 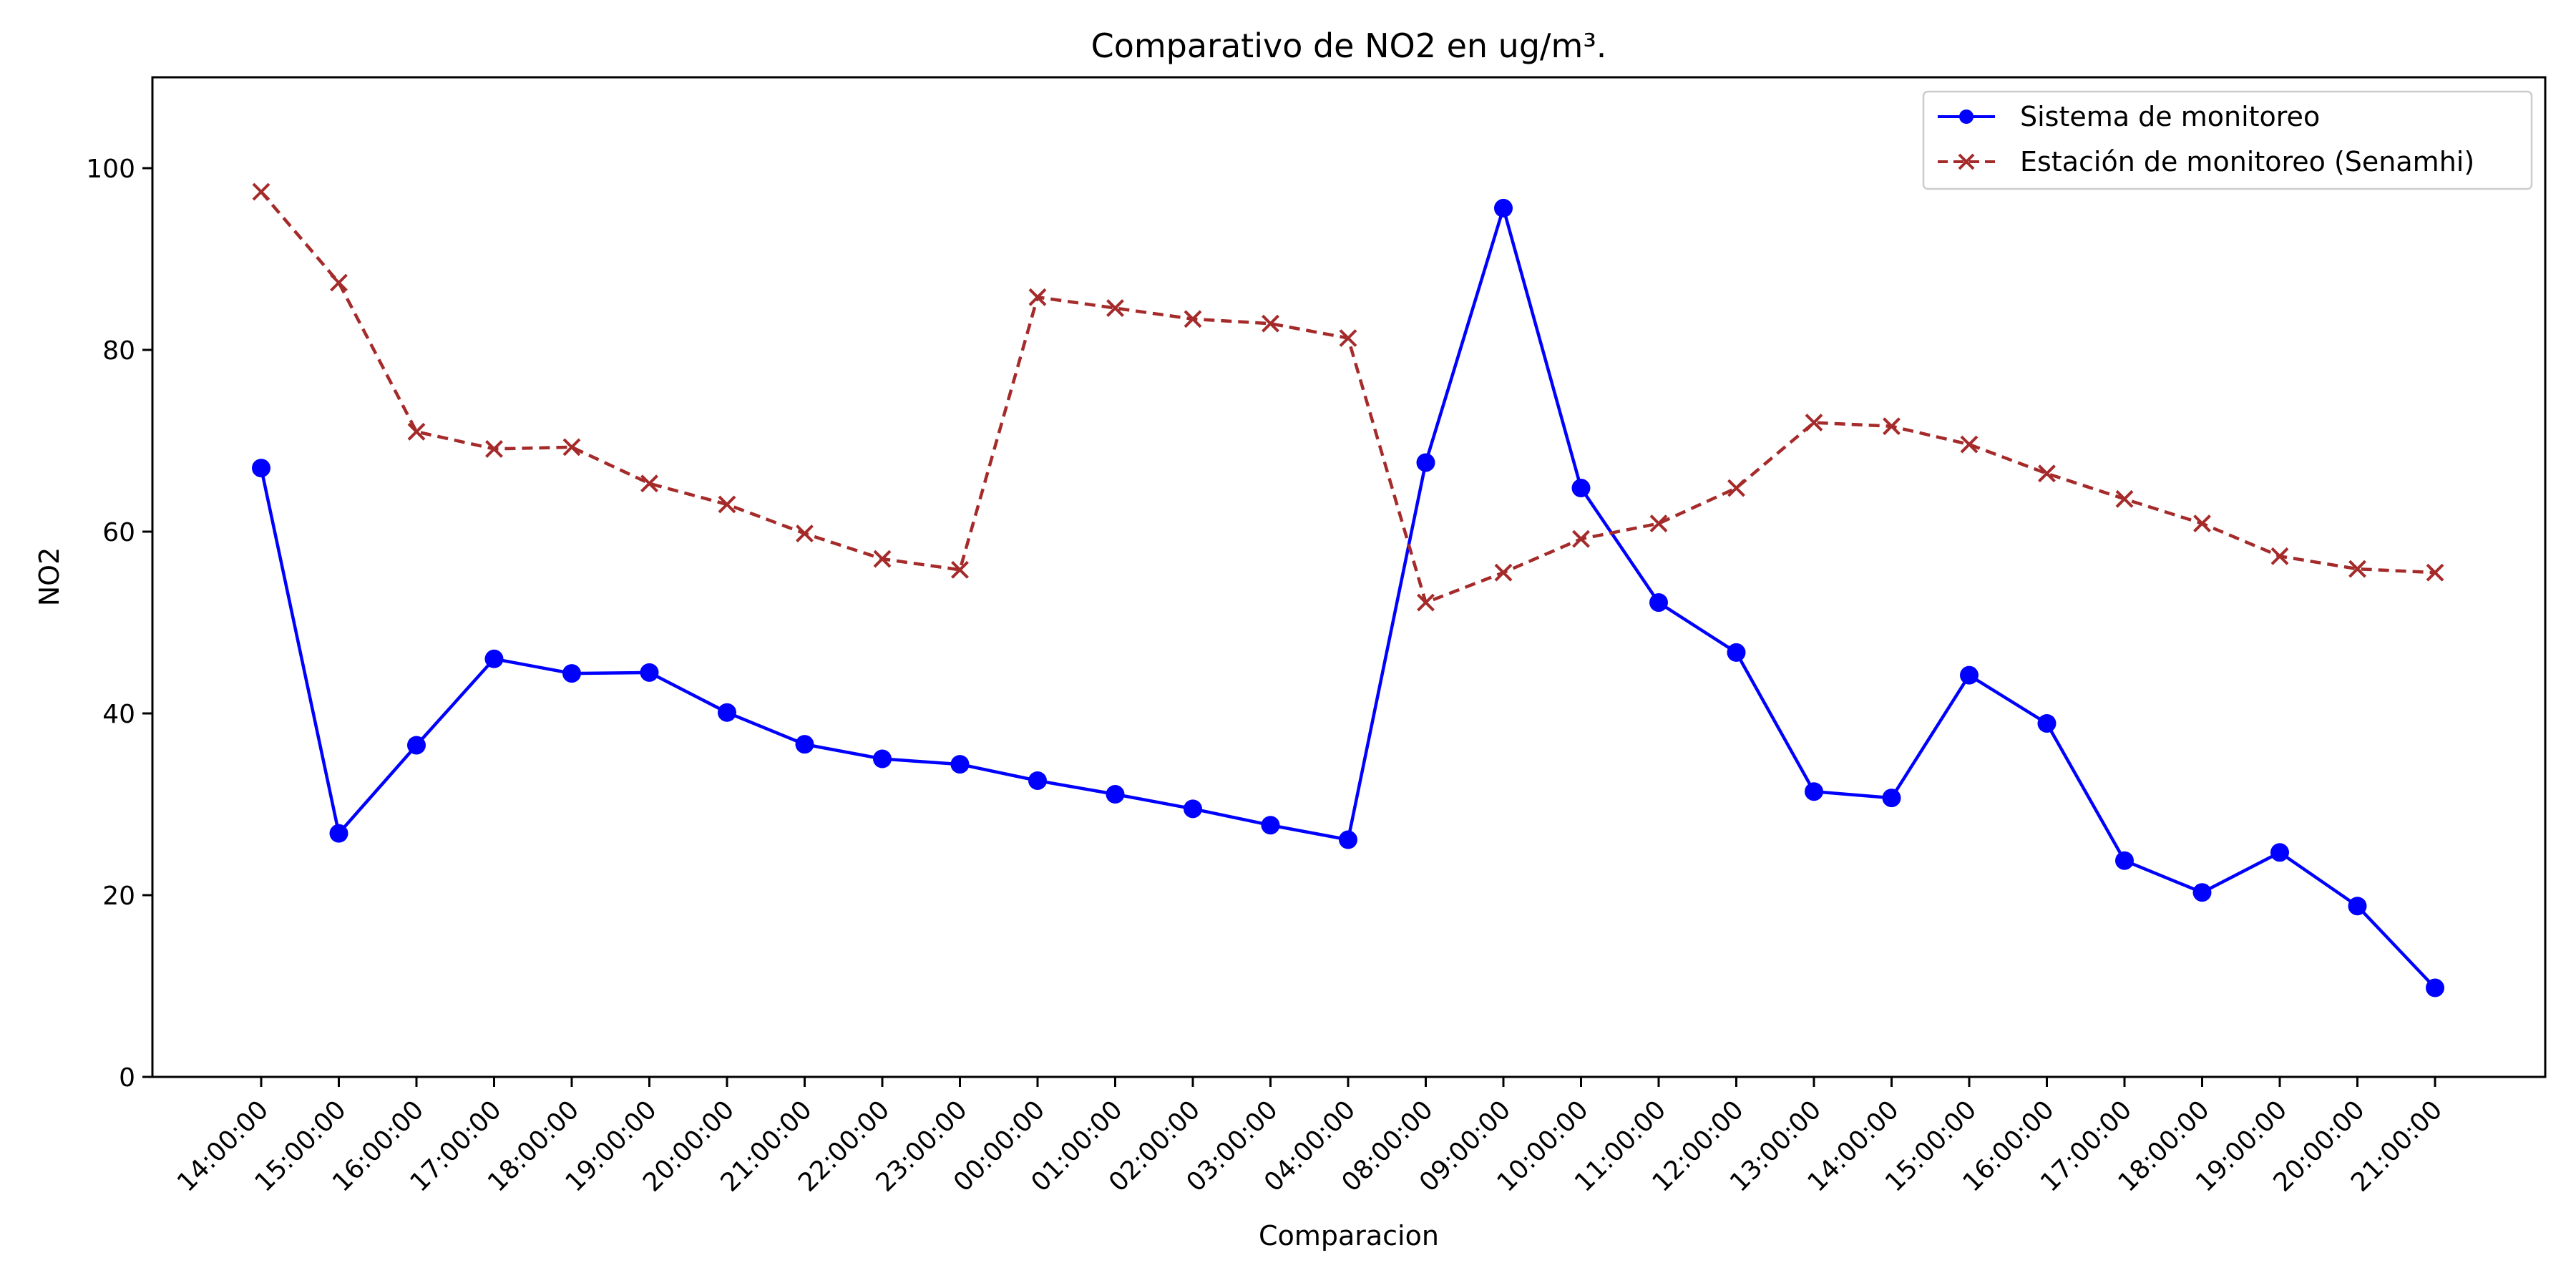 What do you see at coordinates (1349, 45) in the screenshot?
I see `chart-title: Comparativo de NO2 en ug/m³.` at bounding box center [1349, 45].